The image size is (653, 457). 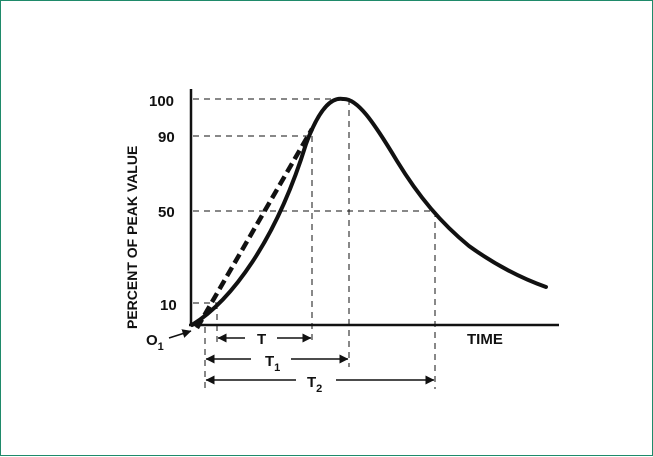 What do you see at coordinates (155, 342) in the screenshot?
I see `origin-label: O1` at bounding box center [155, 342].